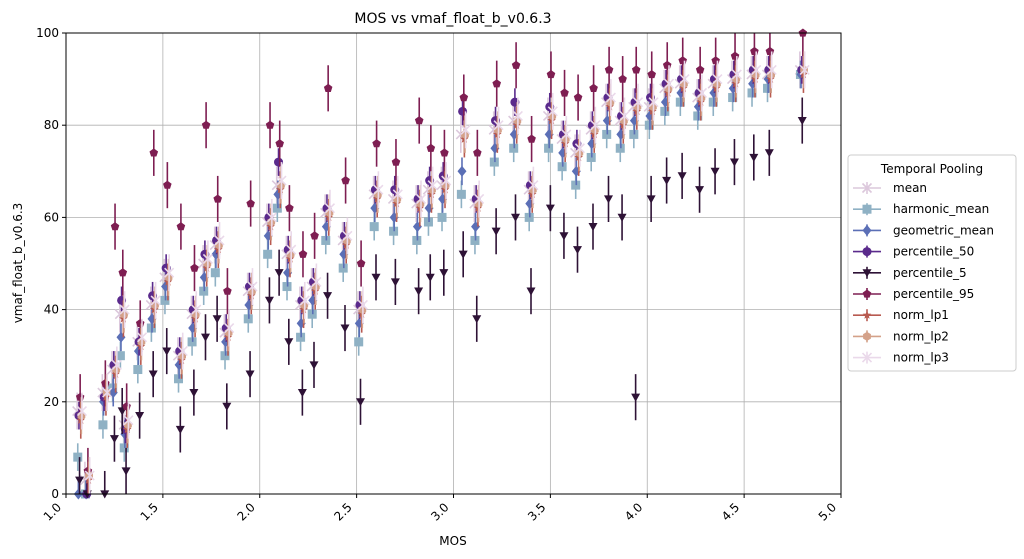 This screenshot has height=559, width=1024. Describe the element at coordinates (51, 310) in the screenshot. I see `y-tick-label: 40` at that location.